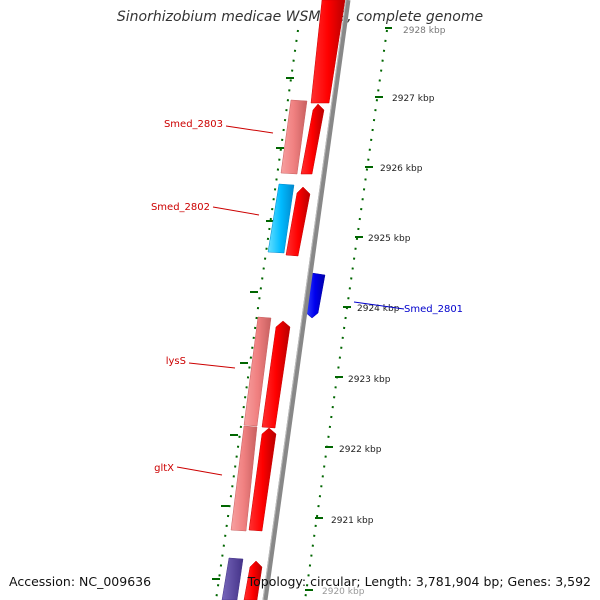 The image size is (600, 600). I want to click on gene-arrow-top, so click(328, 52).